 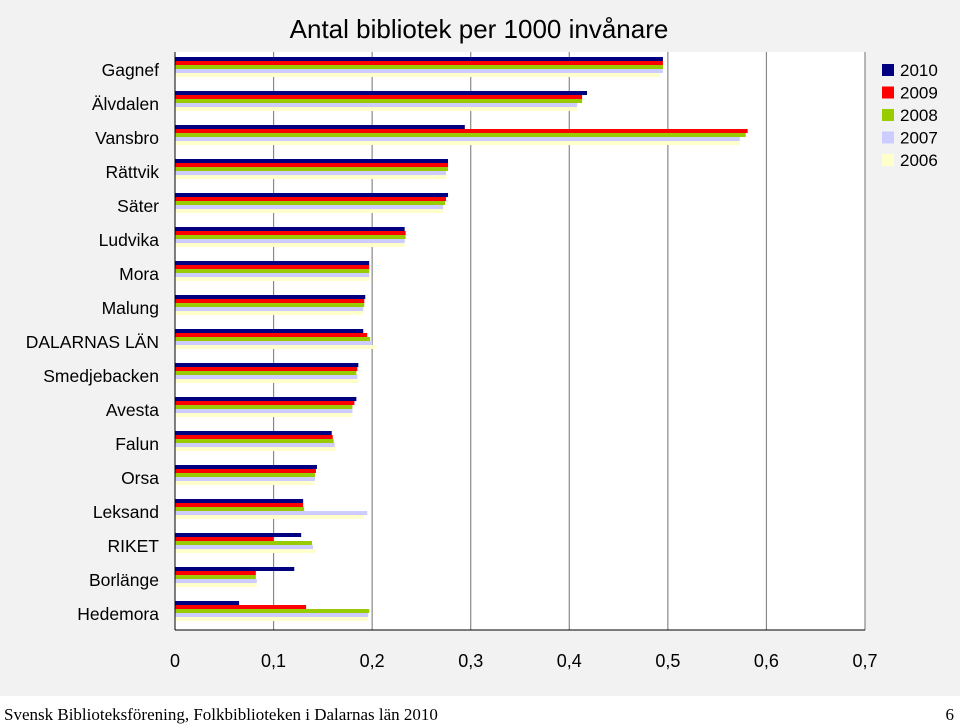 I want to click on category-label: Rättvik, so click(x=133, y=172).